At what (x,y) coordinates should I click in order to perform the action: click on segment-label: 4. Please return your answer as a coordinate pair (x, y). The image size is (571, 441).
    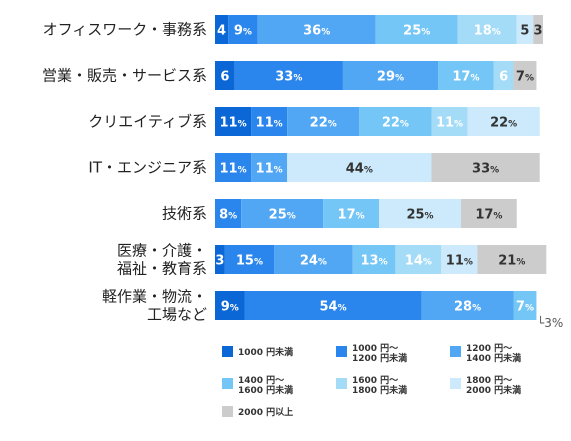
    Looking at the image, I should click on (221, 31).